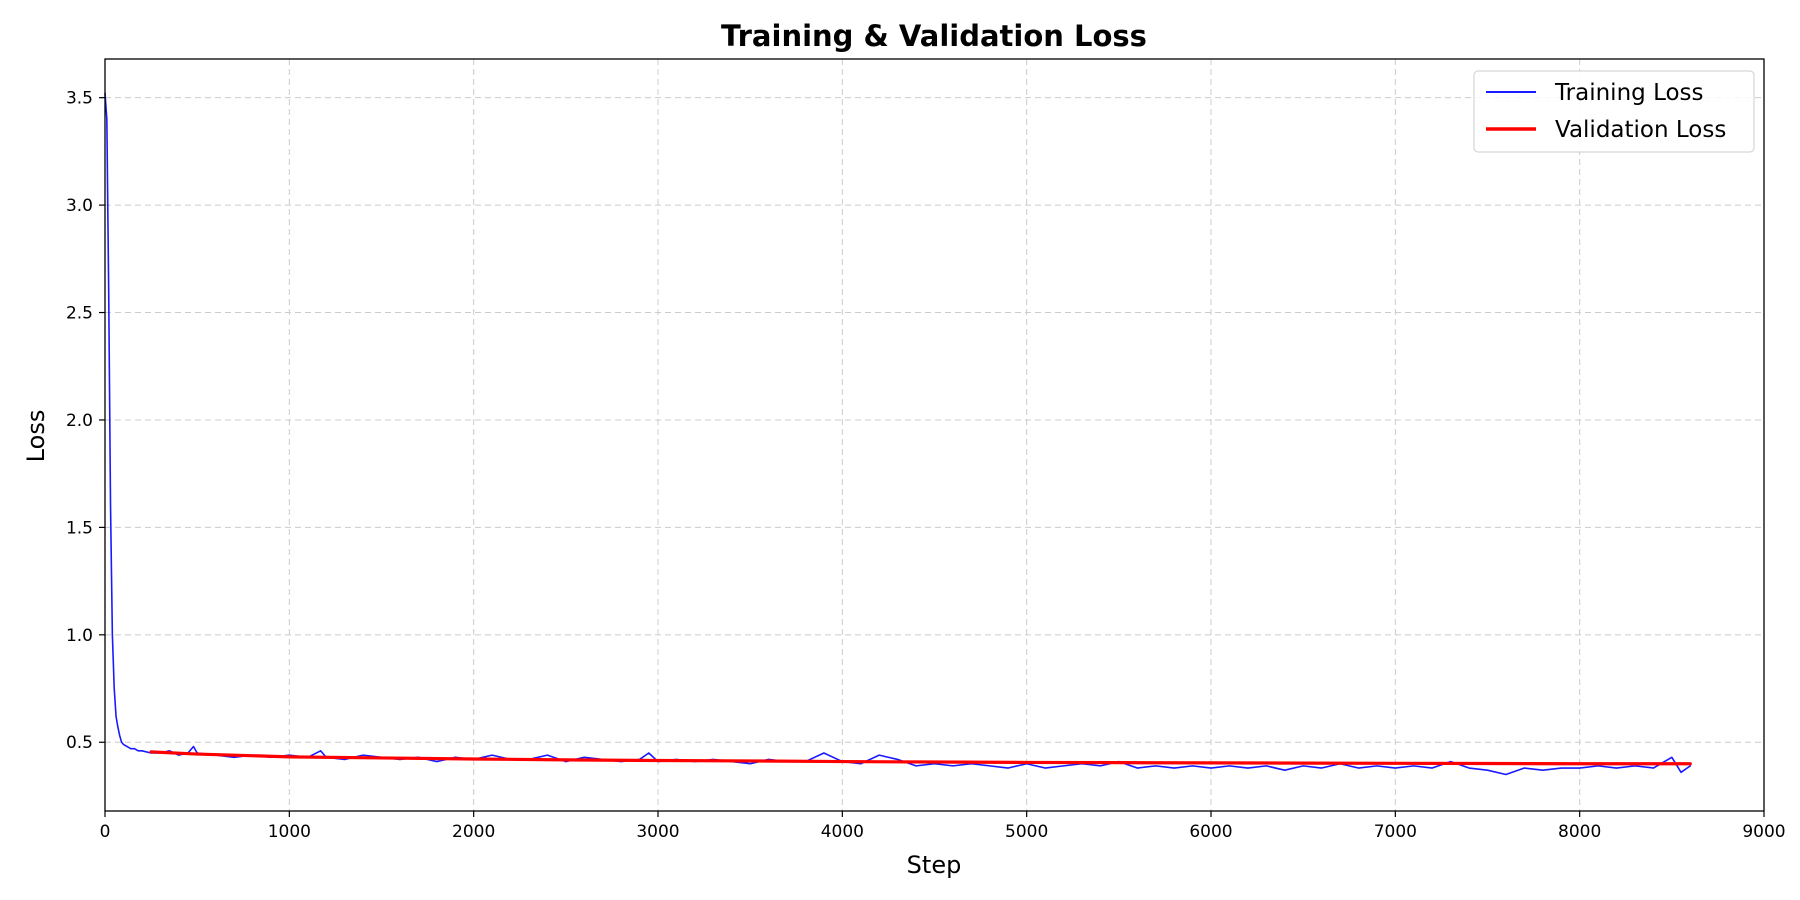  I want to click on x-tick-label: 8000, so click(1579, 832).